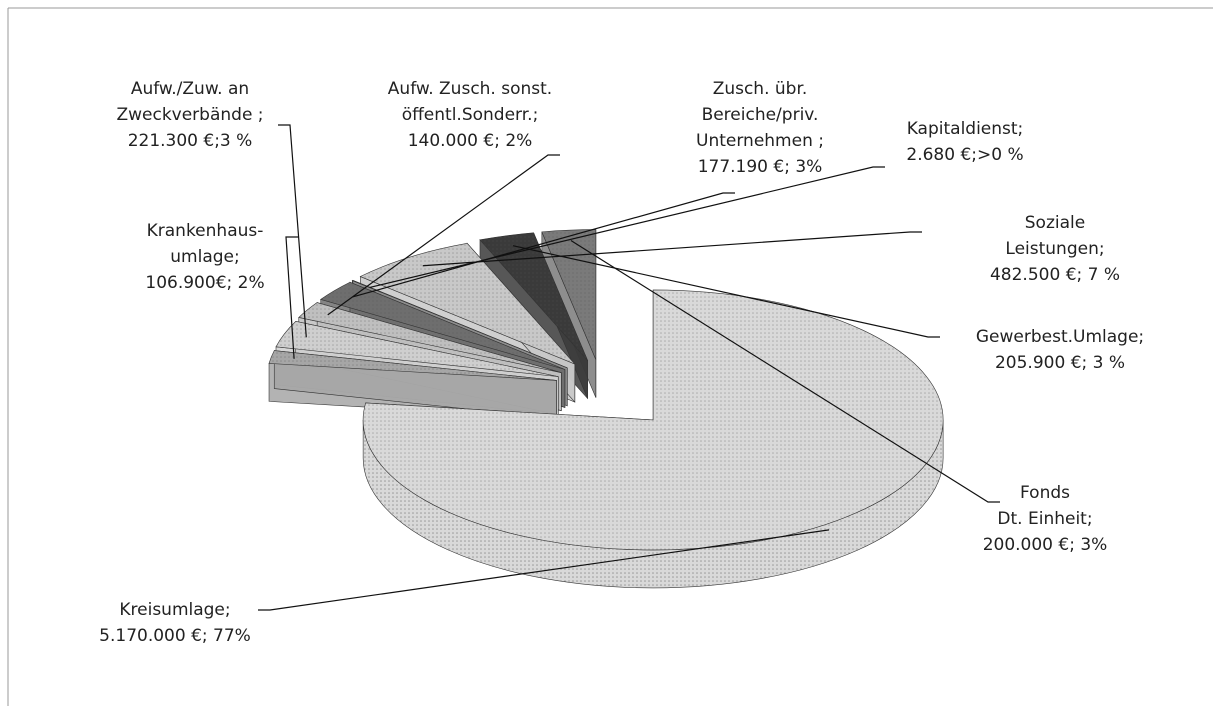  What do you see at coordinates (175, 636) in the screenshot?
I see `slice-value-label: 5.170.000 €; 77%` at bounding box center [175, 636].